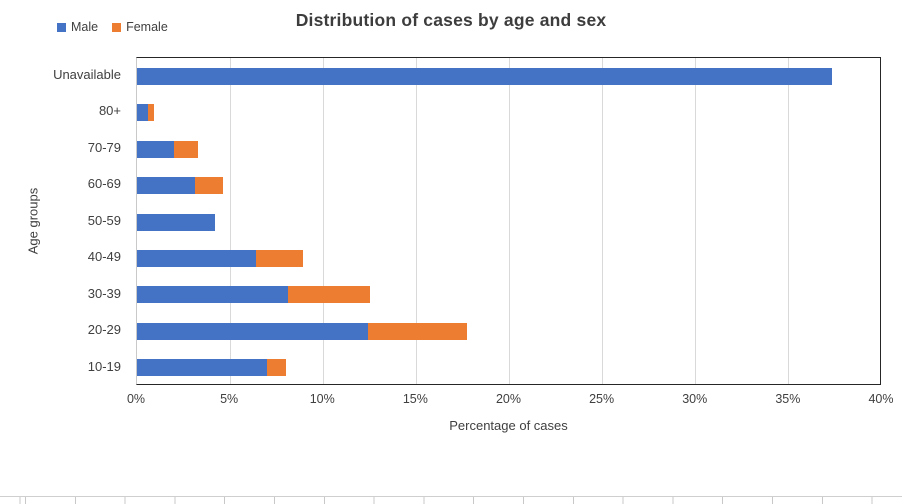 The height and width of the screenshot is (504, 902). Describe the element at coordinates (602, 399) in the screenshot. I see `x-axis-tick-label: 25%` at that location.